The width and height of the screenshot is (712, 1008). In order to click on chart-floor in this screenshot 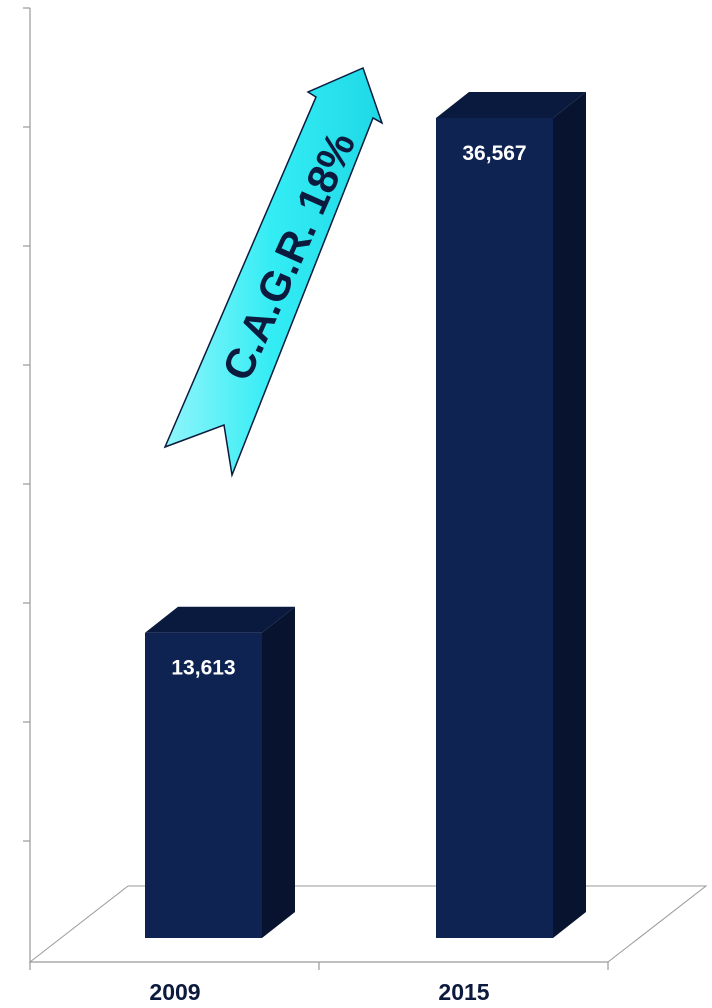, I will do `click(368, 924)`.